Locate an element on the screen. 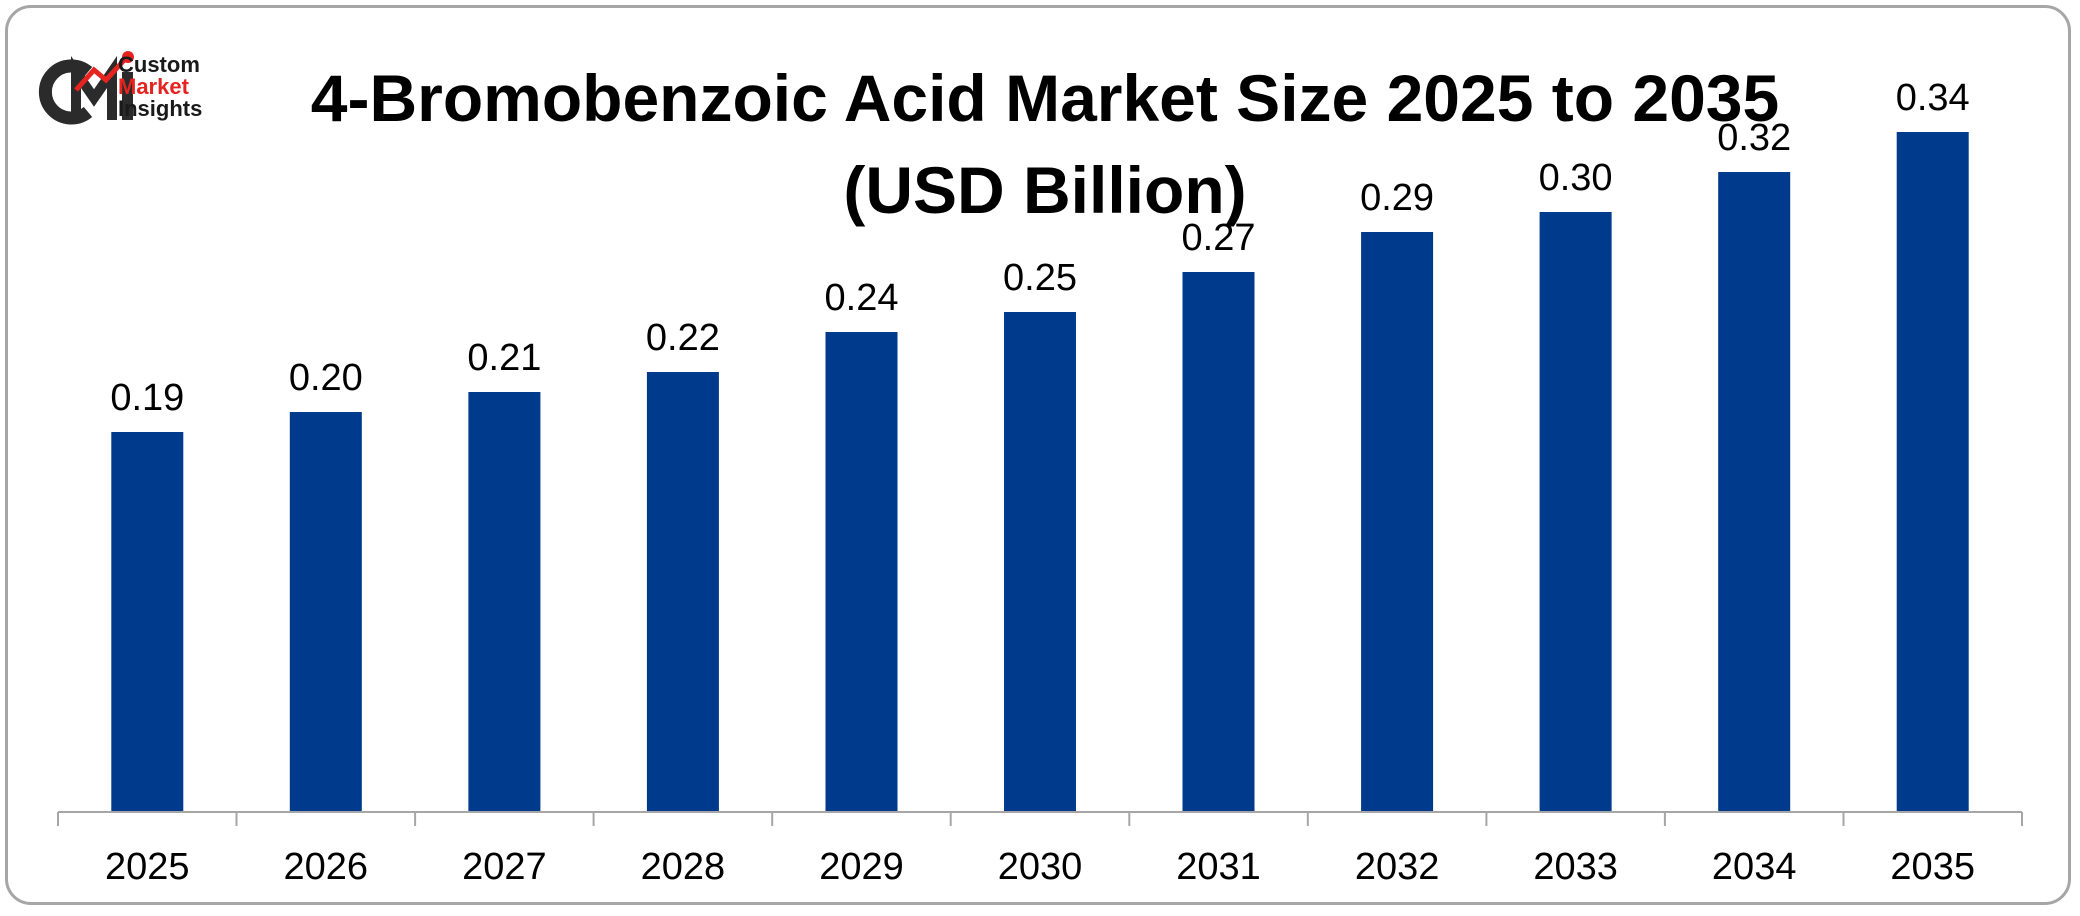 This screenshot has width=2080, height=916. value-label-2031: 0.27 is located at coordinates (1219, 238).